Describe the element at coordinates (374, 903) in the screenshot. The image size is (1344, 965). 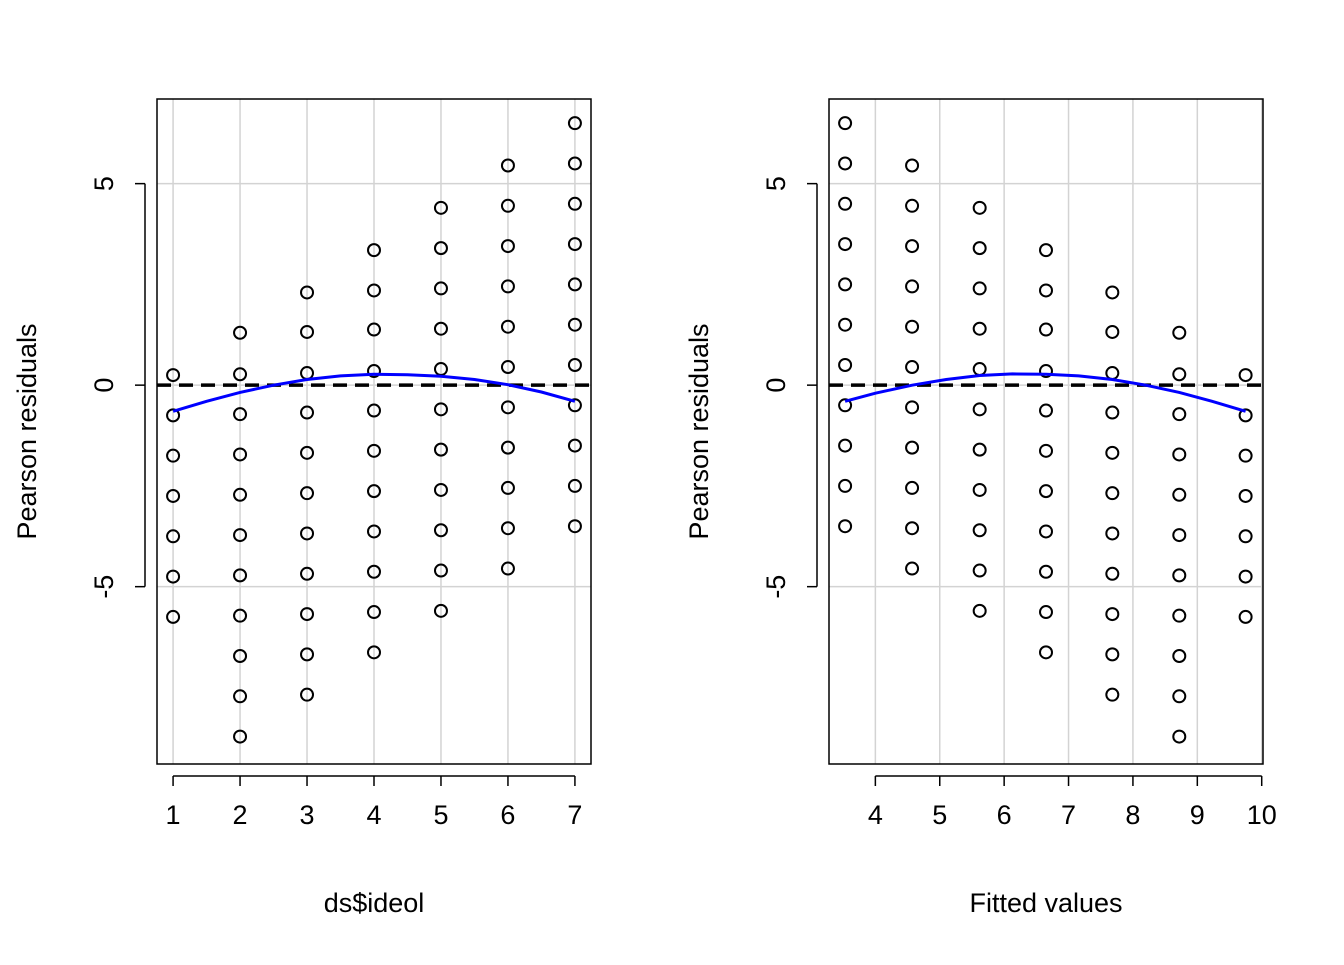
I see `x-axis-title: ds$ideol` at that location.